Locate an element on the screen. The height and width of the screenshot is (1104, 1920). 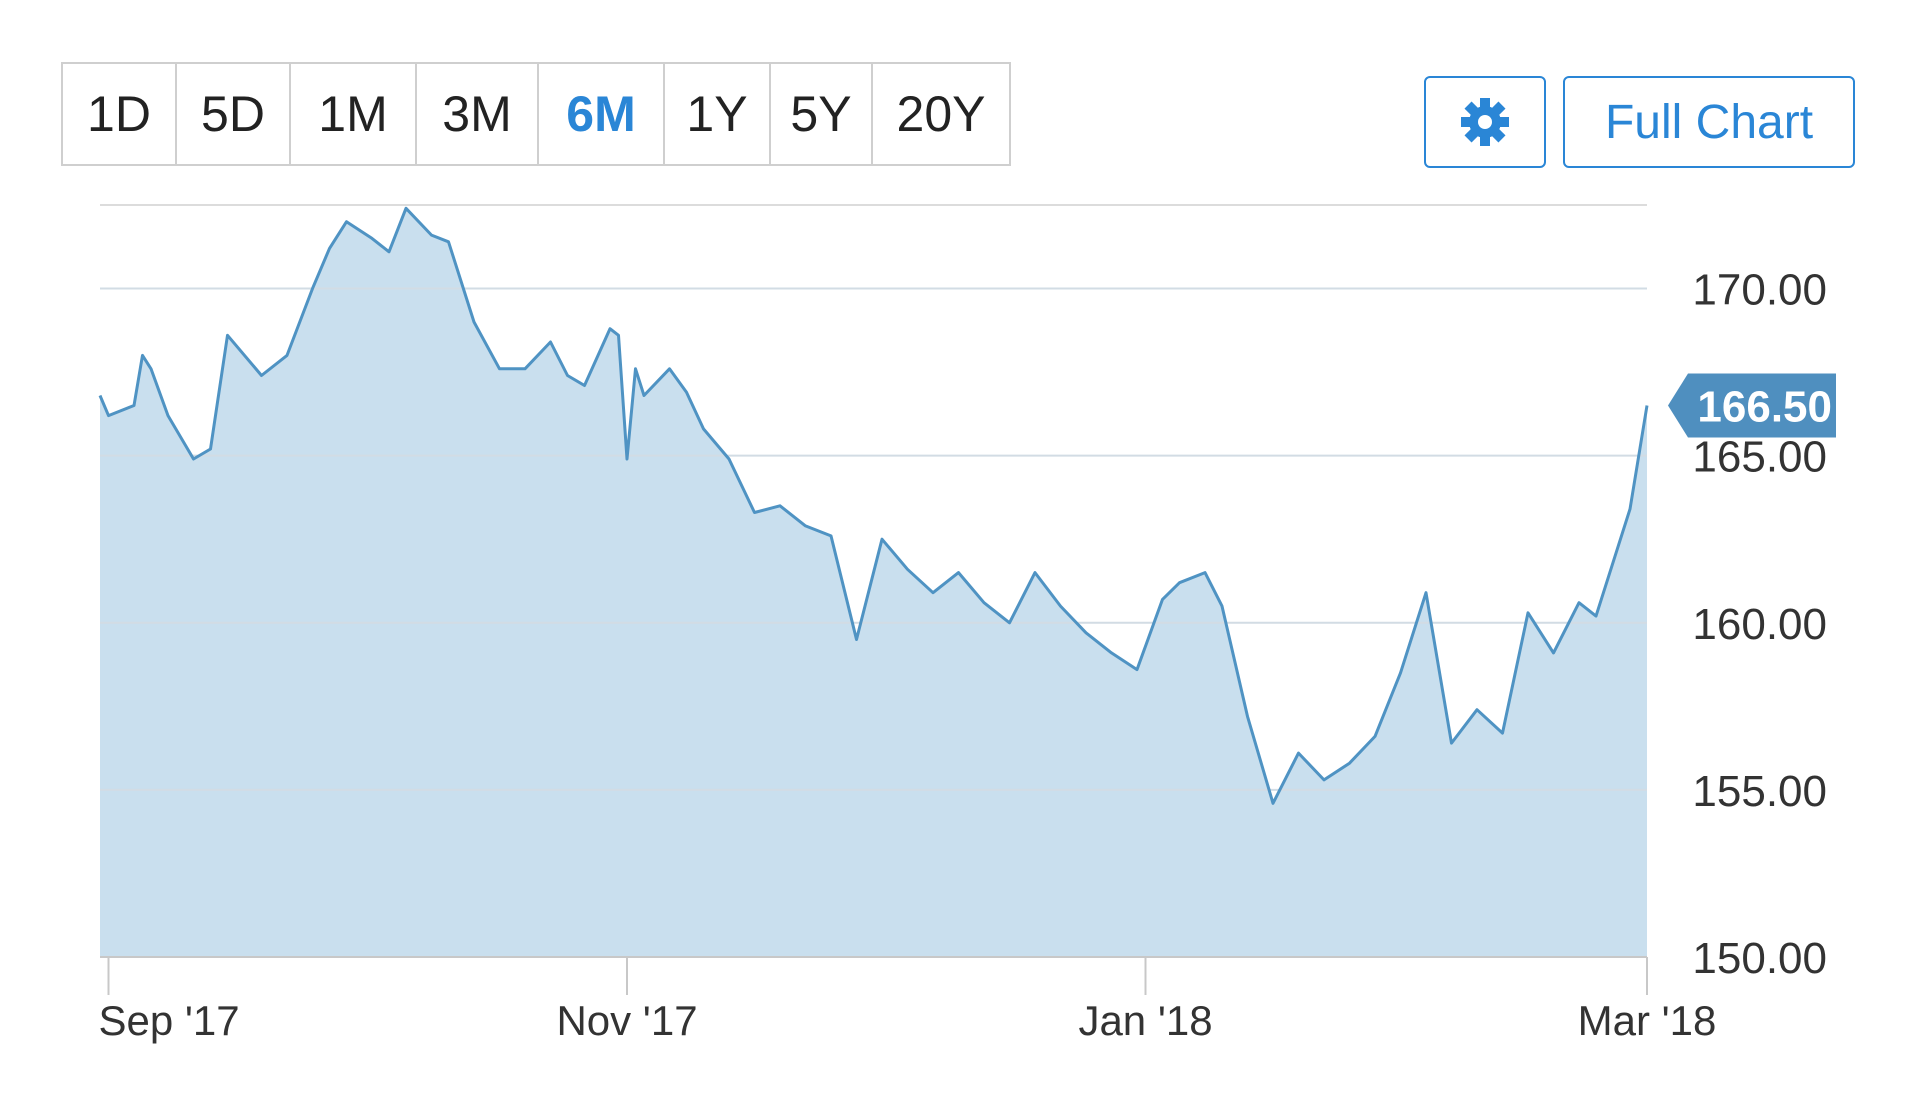
current-price-badge is located at coordinates (1752, 405).